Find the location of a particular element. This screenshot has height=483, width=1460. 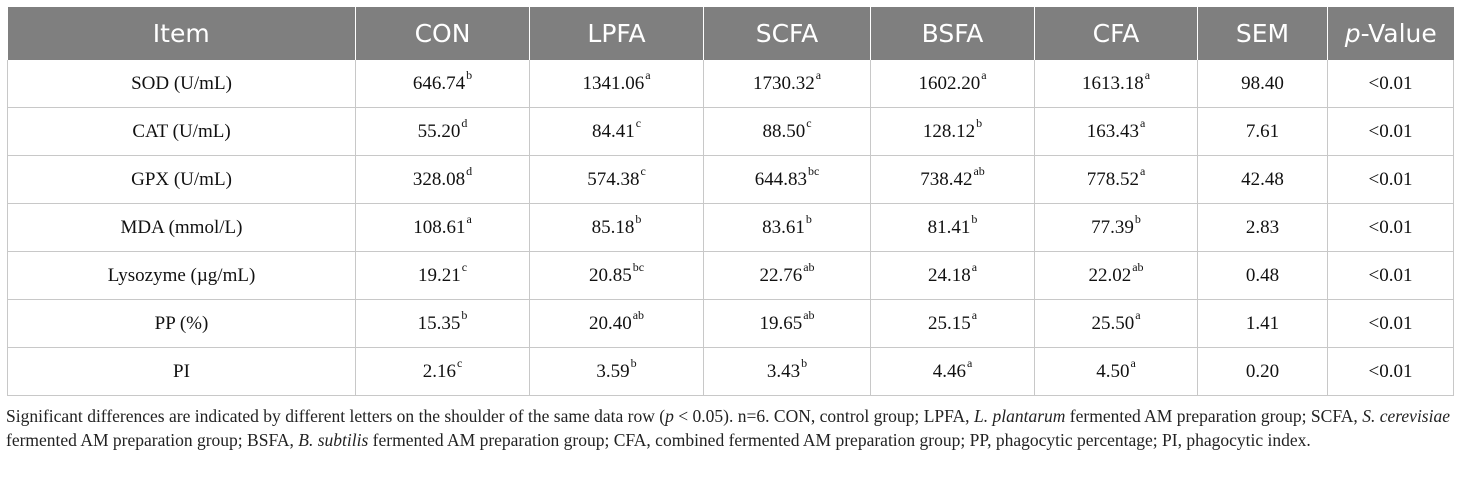

header-p-value: p-Value is located at coordinates (1390, 33).